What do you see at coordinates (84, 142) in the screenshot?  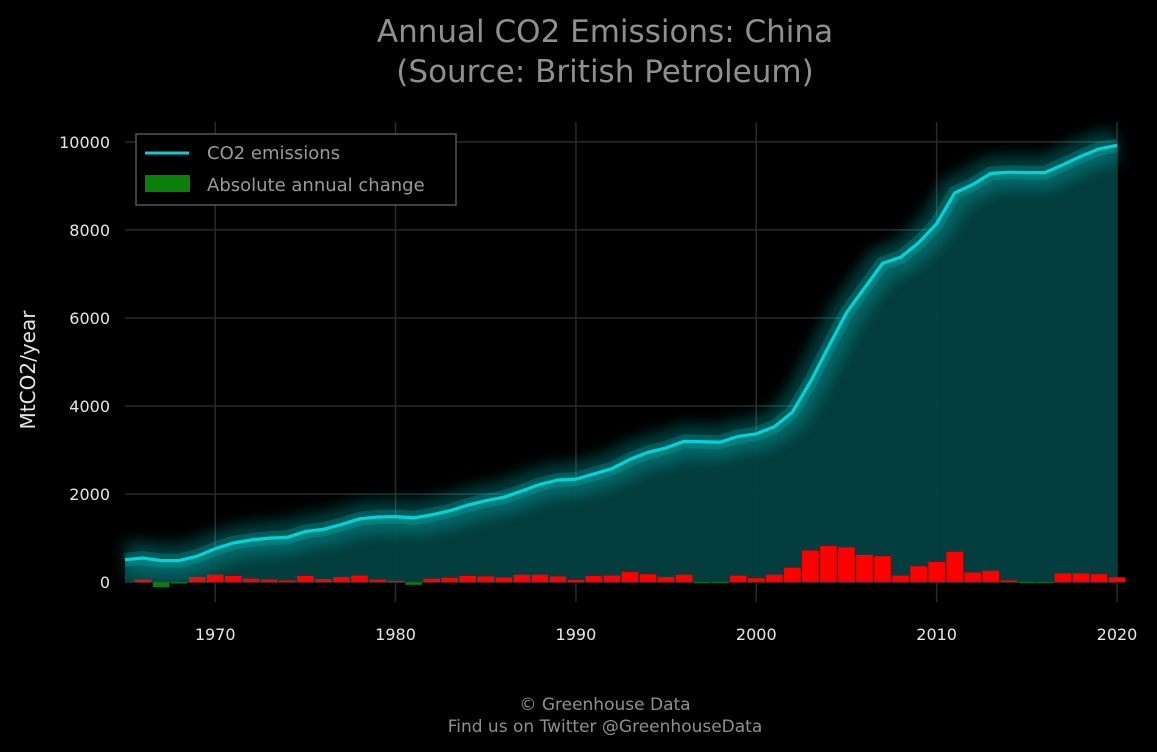 I see `y-tick-label: 10000` at bounding box center [84, 142].